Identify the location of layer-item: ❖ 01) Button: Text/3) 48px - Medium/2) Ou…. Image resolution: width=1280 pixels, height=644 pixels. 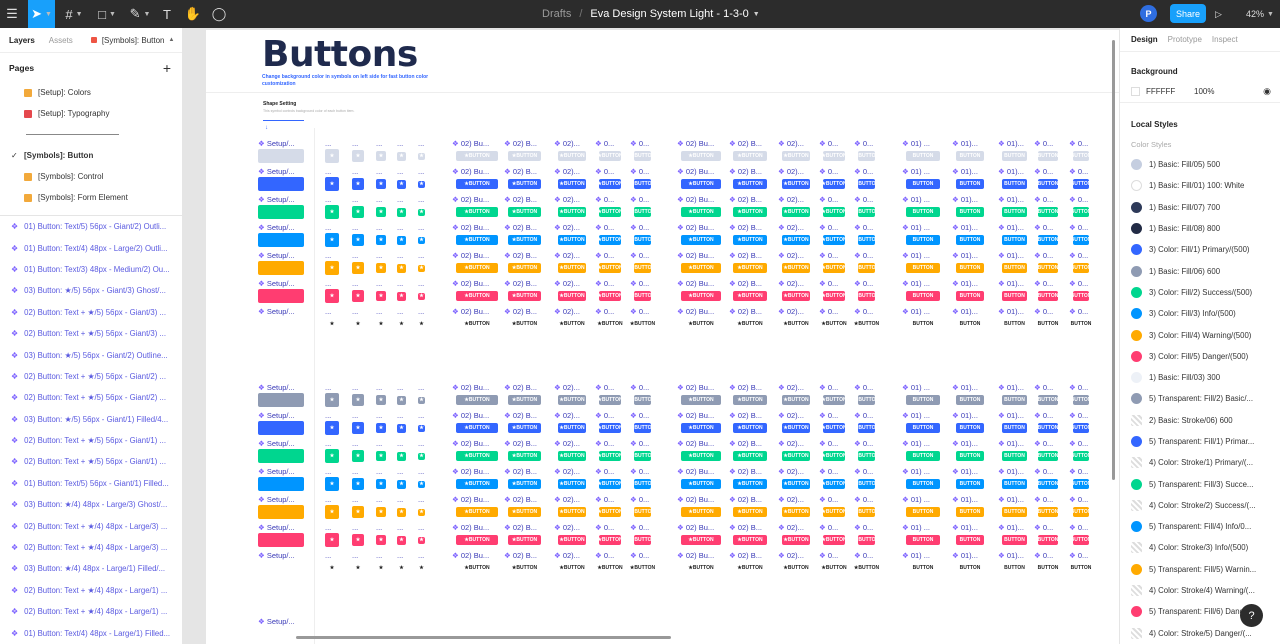
(91, 269).